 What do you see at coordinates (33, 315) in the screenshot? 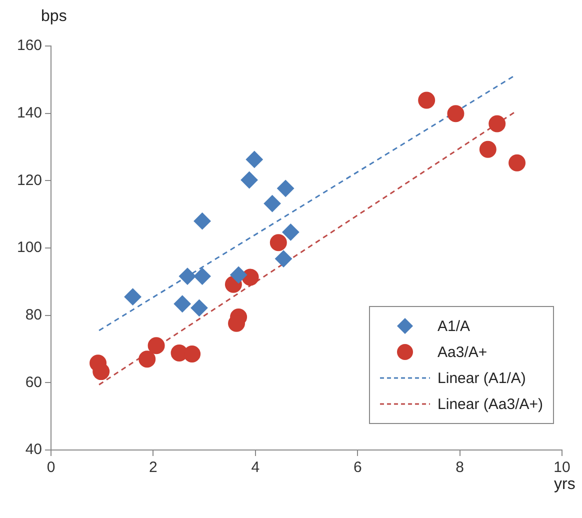
I see `y-tick-label: 80` at bounding box center [33, 315].